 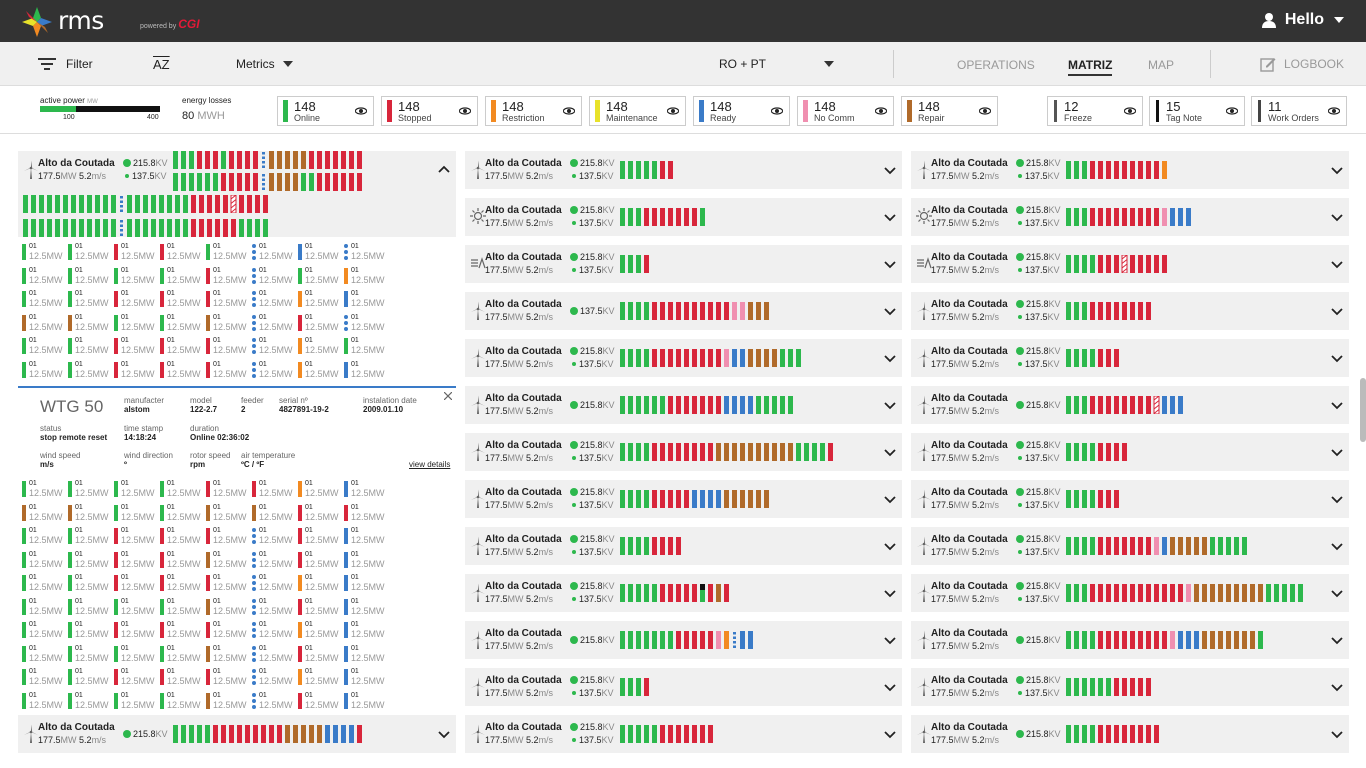 I want to click on status-counter-maintenance: 148 Maintenance, so click(x=637, y=111).